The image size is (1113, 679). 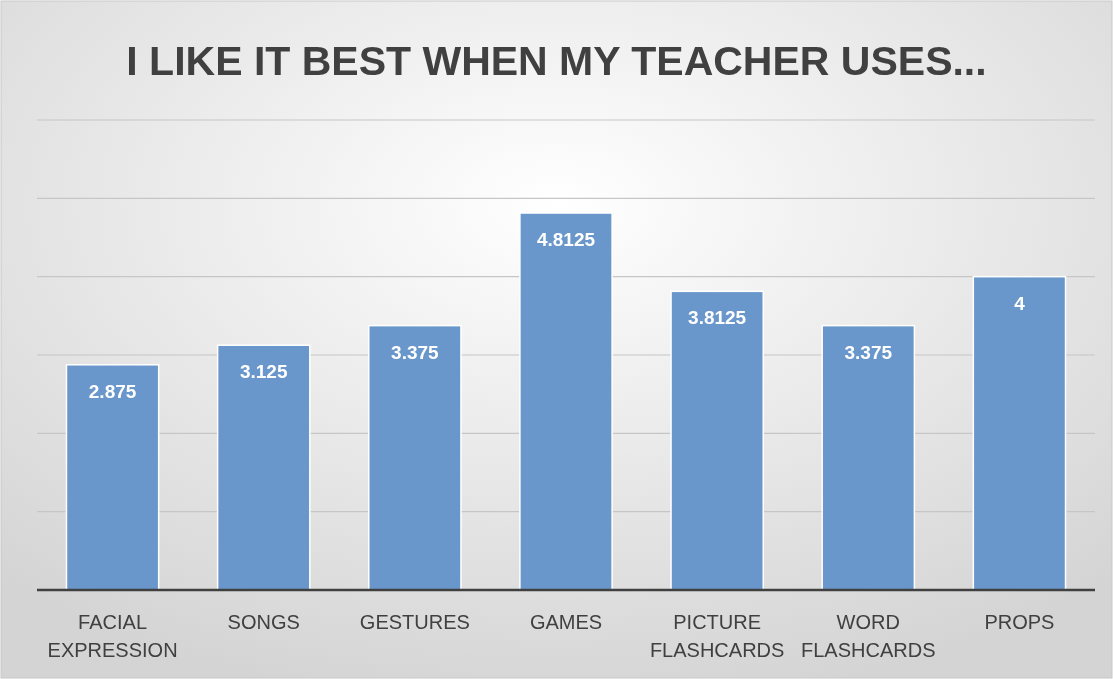 I want to click on x-tick-label: PICTURE FLASHCARDS, so click(x=717, y=636).